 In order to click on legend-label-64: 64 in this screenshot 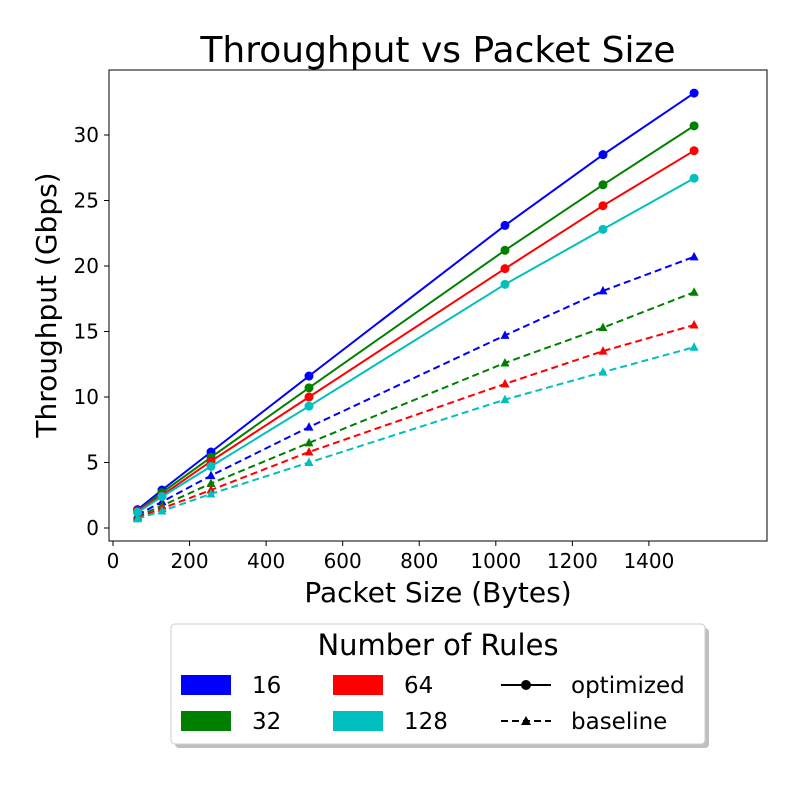, I will do `click(418, 686)`.